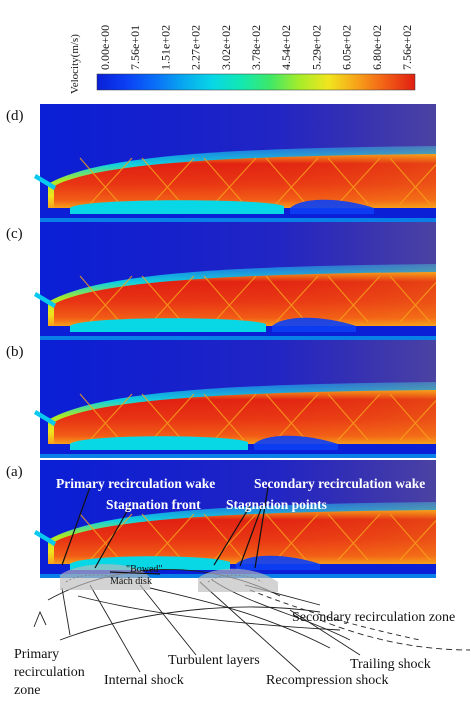  I want to click on primary-recirc-shade, so click(105, 577).